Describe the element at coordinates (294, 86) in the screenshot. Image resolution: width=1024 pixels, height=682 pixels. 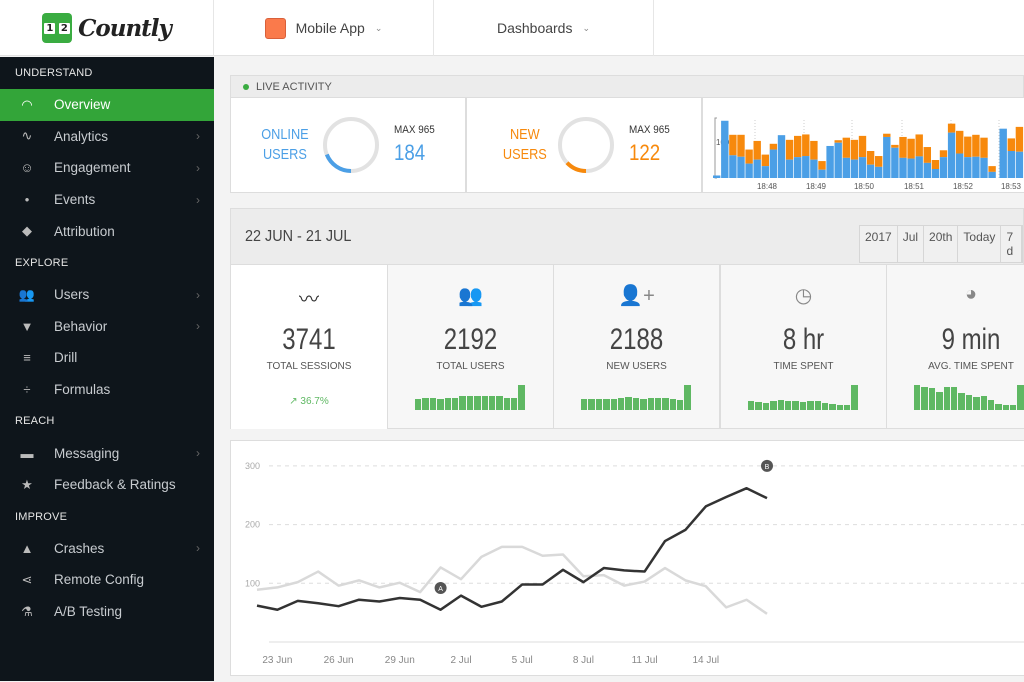
I see `live-activity-title: LIVE ACTIVITY` at that location.